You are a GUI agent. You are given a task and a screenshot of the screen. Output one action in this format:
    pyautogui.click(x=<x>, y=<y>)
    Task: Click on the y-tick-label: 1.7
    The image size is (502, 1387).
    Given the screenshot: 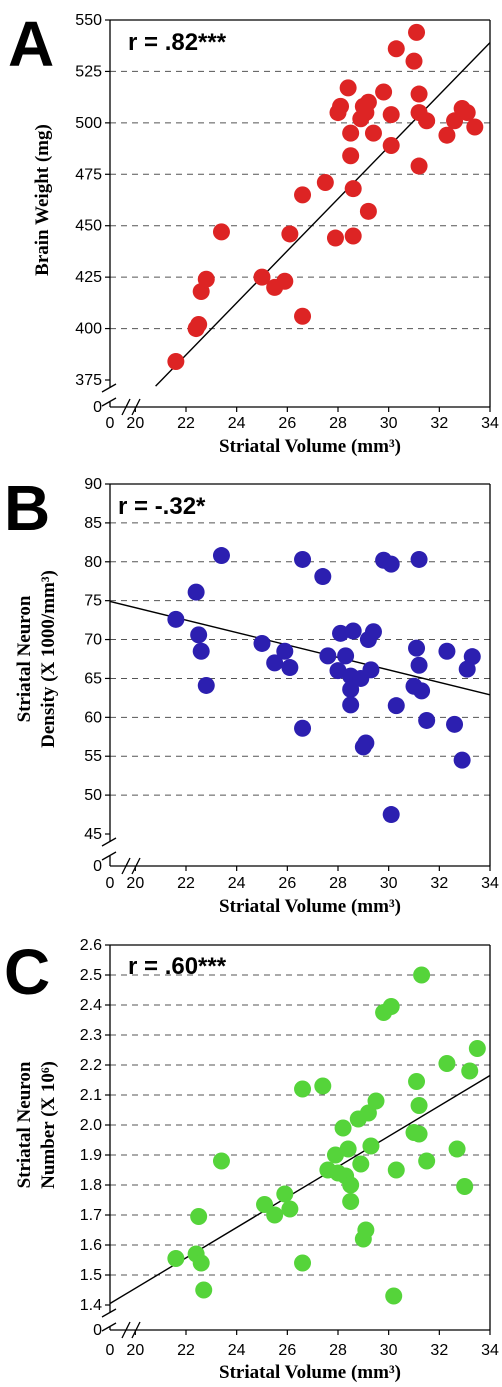 What is the action you would take?
    pyautogui.click(x=91, y=1215)
    